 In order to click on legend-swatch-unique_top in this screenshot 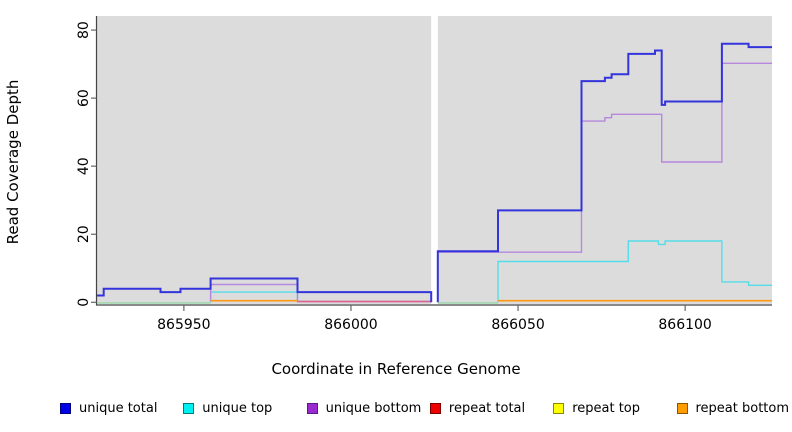, I will do `click(189, 408)`.